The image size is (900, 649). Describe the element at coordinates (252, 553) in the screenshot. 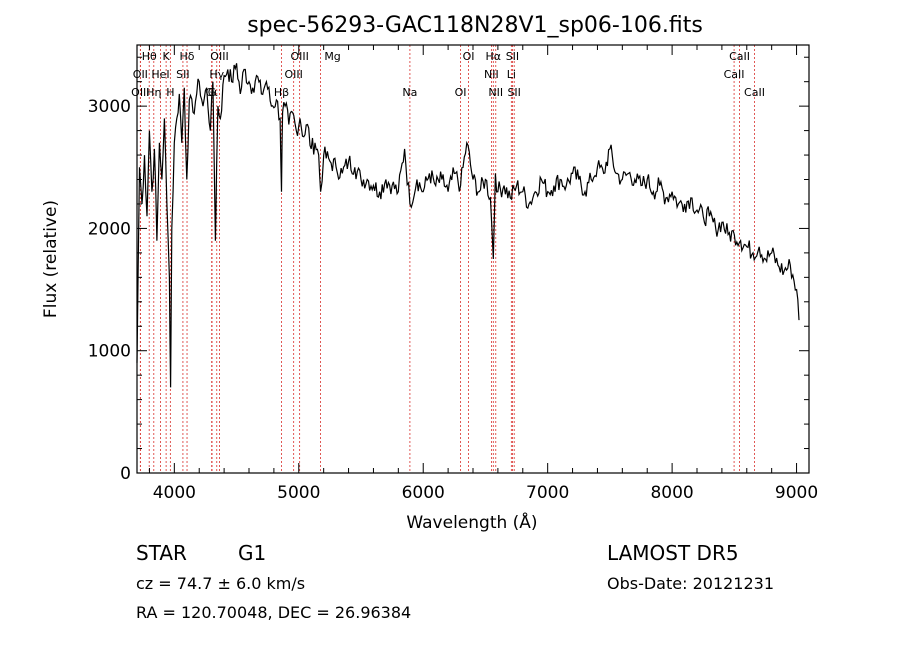

I see `object-subclass: G1` at that location.